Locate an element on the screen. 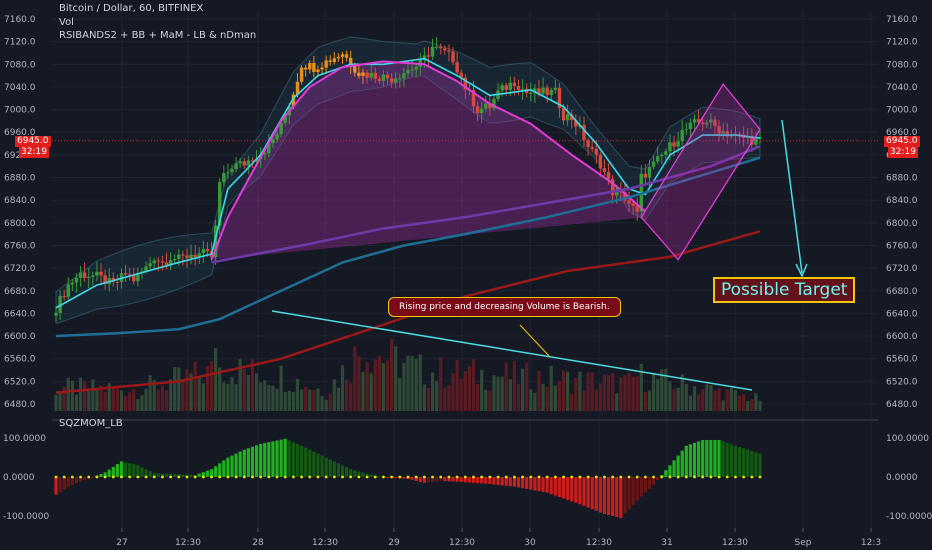 The width and height of the screenshot is (932, 550). volume-bars is located at coordinates (408, 375).